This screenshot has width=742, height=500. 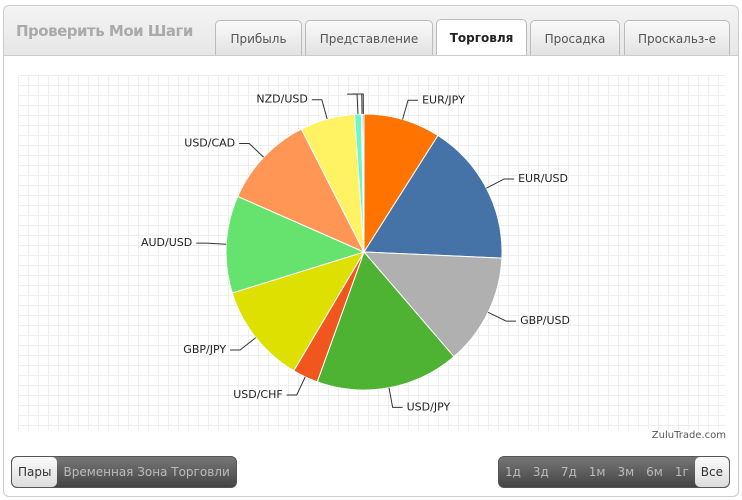 I want to click on tab: Прибыль, so click(x=258, y=37).